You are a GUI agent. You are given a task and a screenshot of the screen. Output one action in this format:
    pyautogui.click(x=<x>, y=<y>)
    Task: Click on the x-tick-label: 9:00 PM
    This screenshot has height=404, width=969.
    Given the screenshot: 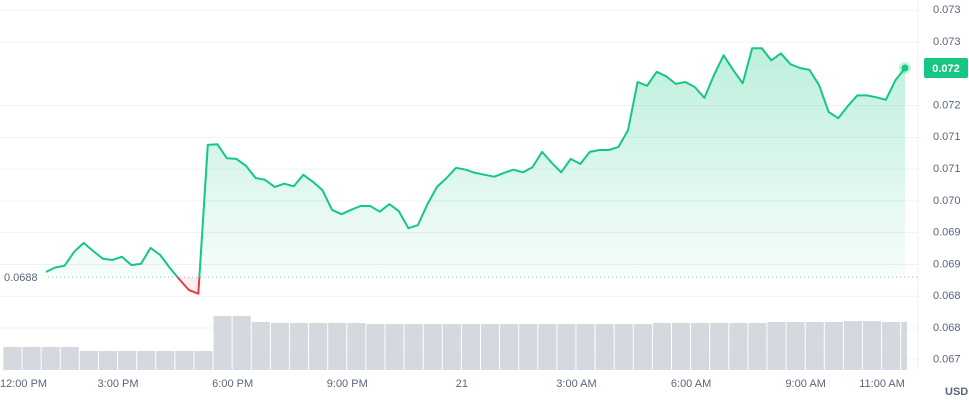 What is the action you would take?
    pyautogui.click(x=347, y=384)
    